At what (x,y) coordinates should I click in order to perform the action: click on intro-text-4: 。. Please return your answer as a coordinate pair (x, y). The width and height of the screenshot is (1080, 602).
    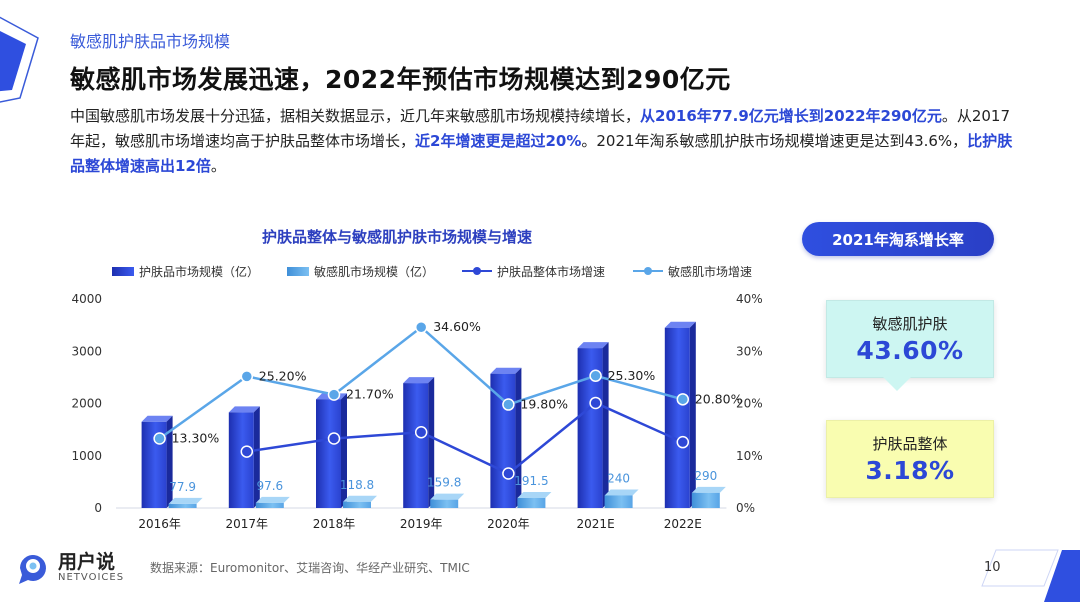
    Looking at the image, I should click on (218, 166).